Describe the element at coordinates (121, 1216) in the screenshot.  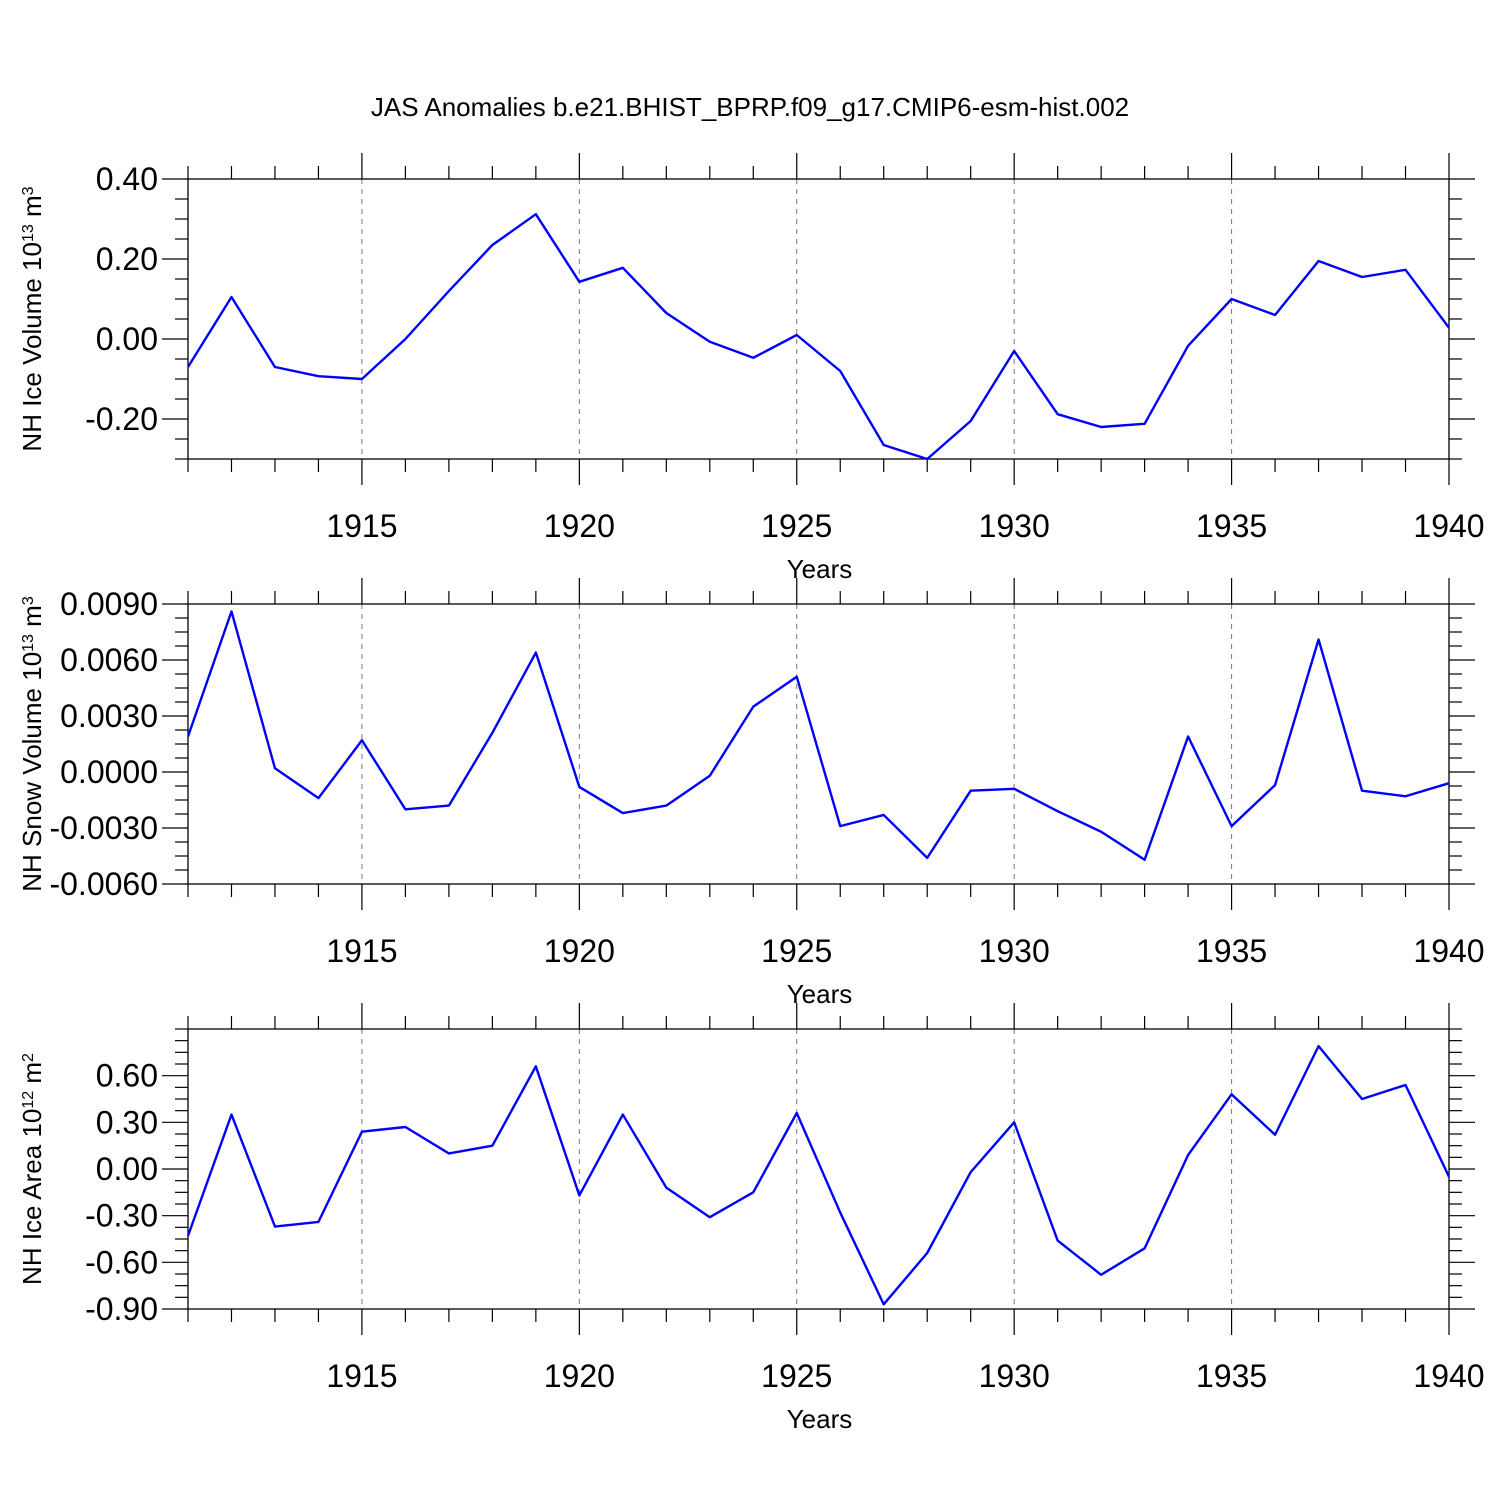
I see `y-tick-label: -0.30` at that location.